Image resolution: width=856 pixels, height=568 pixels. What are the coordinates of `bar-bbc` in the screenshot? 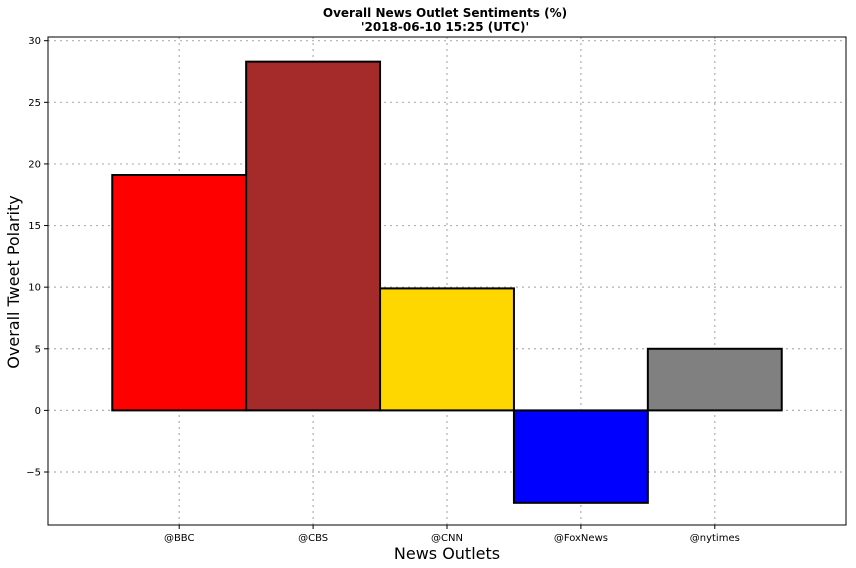 It's located at (179, 293).